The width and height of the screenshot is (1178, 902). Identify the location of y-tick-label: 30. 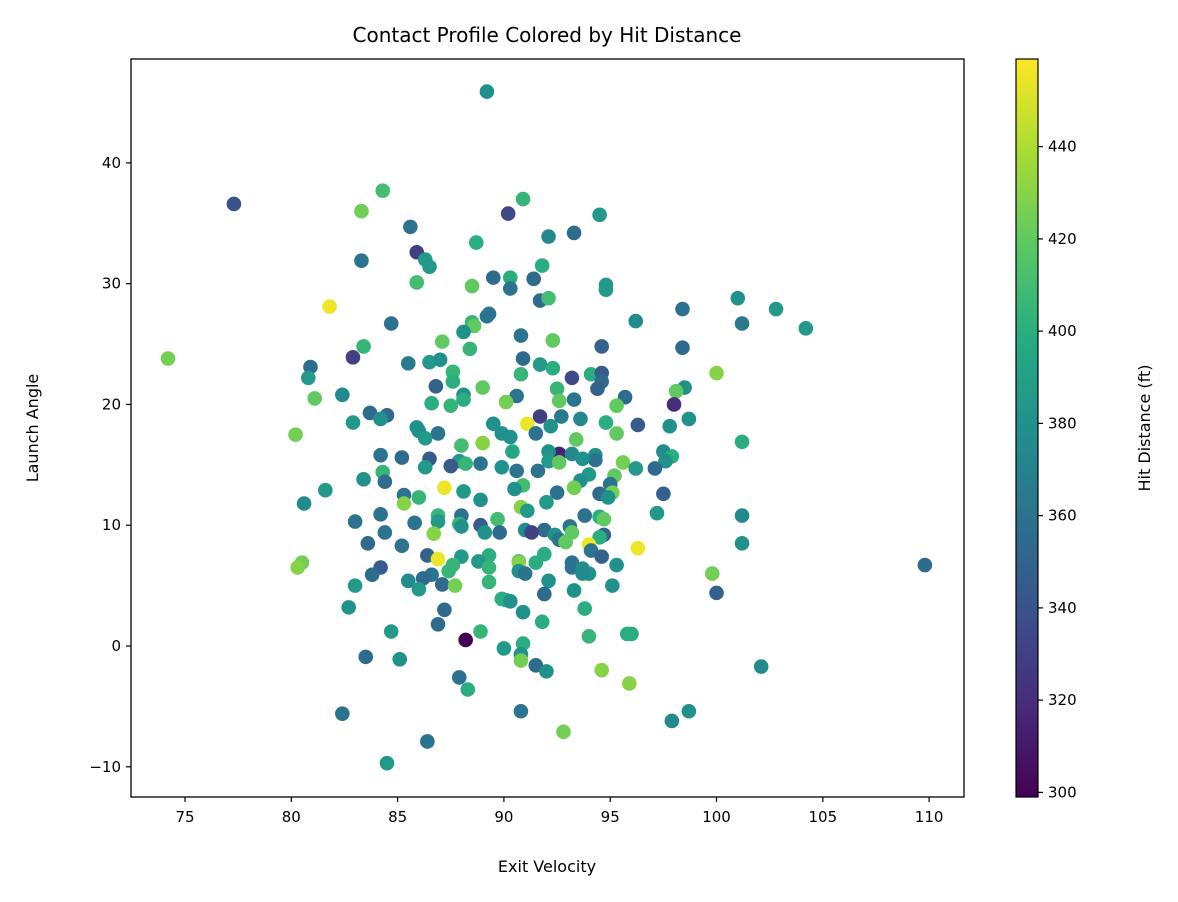
(111, 284).